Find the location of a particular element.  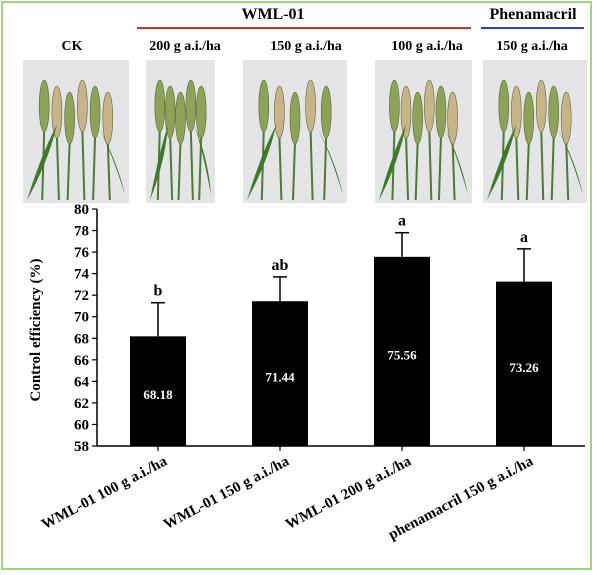

photo-label-150: 150 g a.i./ha is located at coordinates (306, 46).